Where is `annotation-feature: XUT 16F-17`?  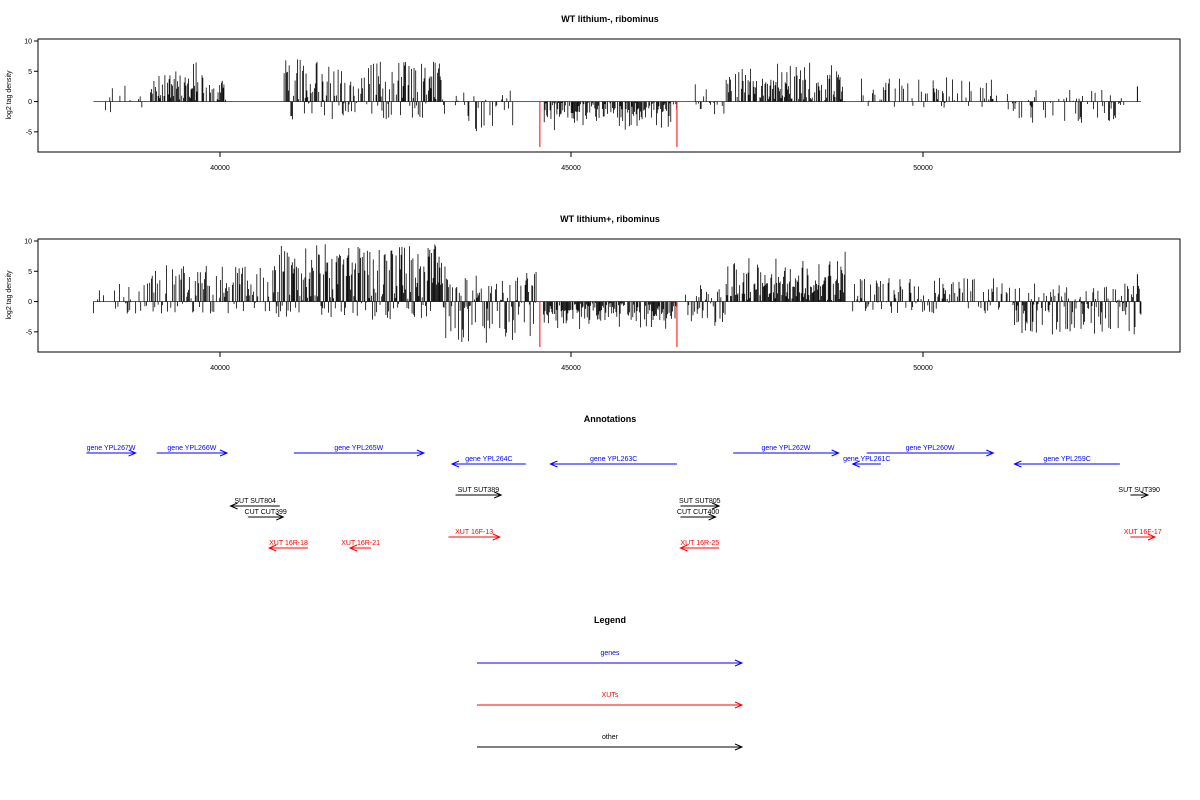 annotation-feature: XUT 16F-17 is located at coordinates (1143, 535).